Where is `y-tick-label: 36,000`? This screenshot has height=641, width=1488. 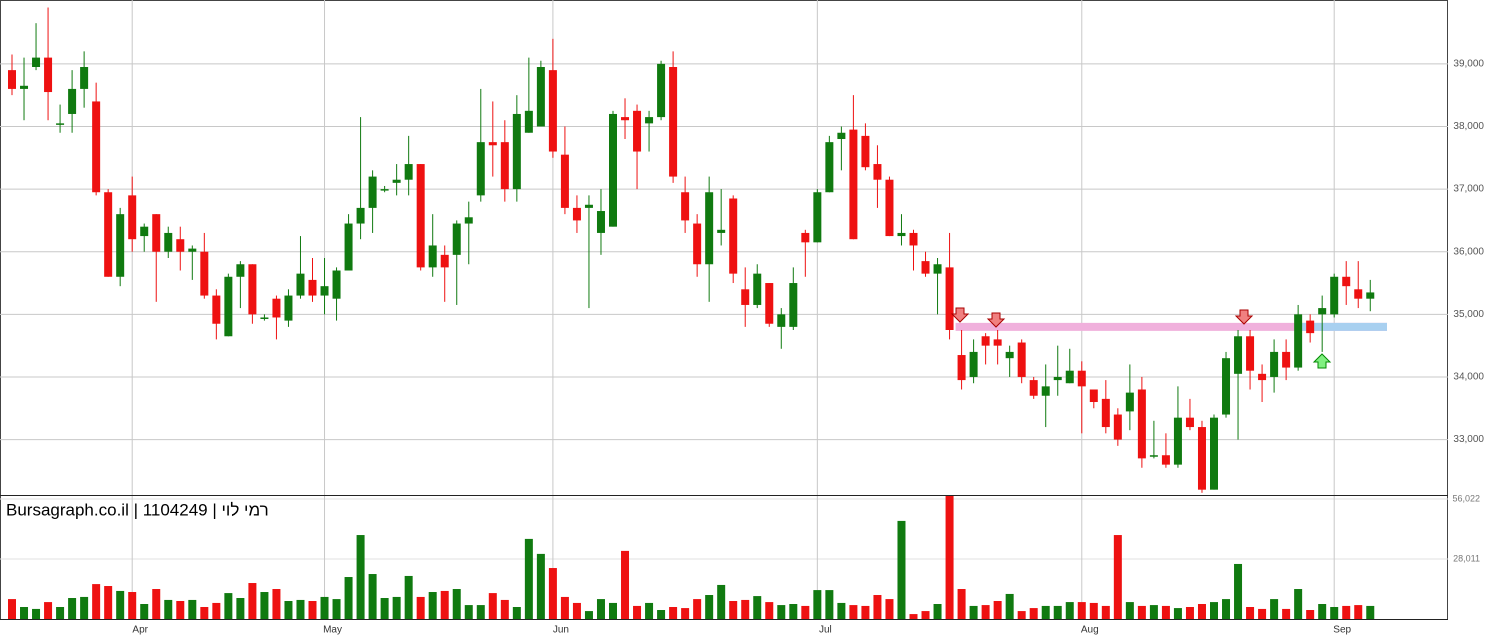 y-tick-label: 36,000 is located at coordinates (1468, 251).